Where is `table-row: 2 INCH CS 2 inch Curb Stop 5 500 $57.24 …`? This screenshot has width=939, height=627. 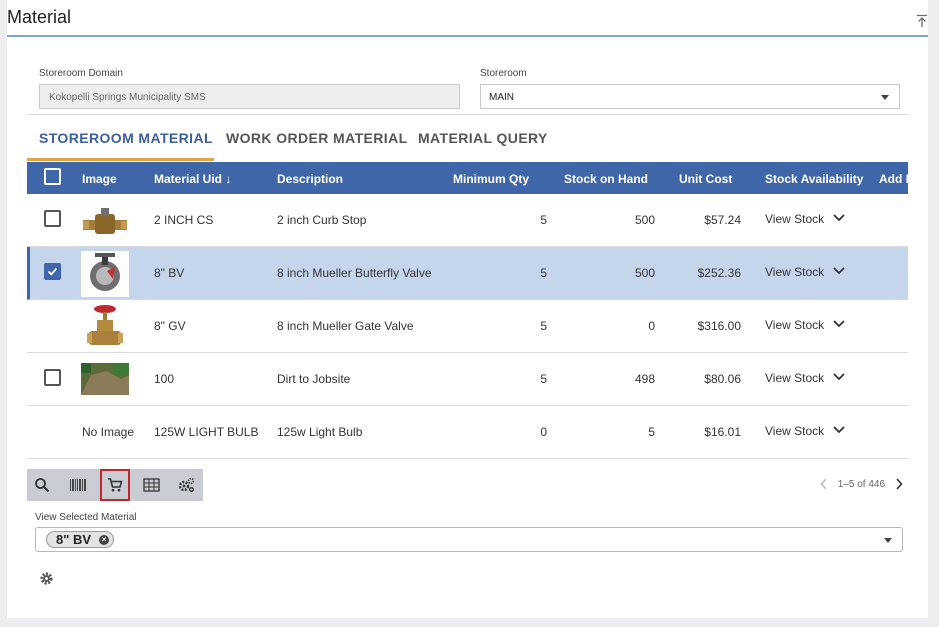
table-row: 2 INCH CS 2 inch Curb Stop 5 500 $57.24 … is located at coordinates (467, 220).